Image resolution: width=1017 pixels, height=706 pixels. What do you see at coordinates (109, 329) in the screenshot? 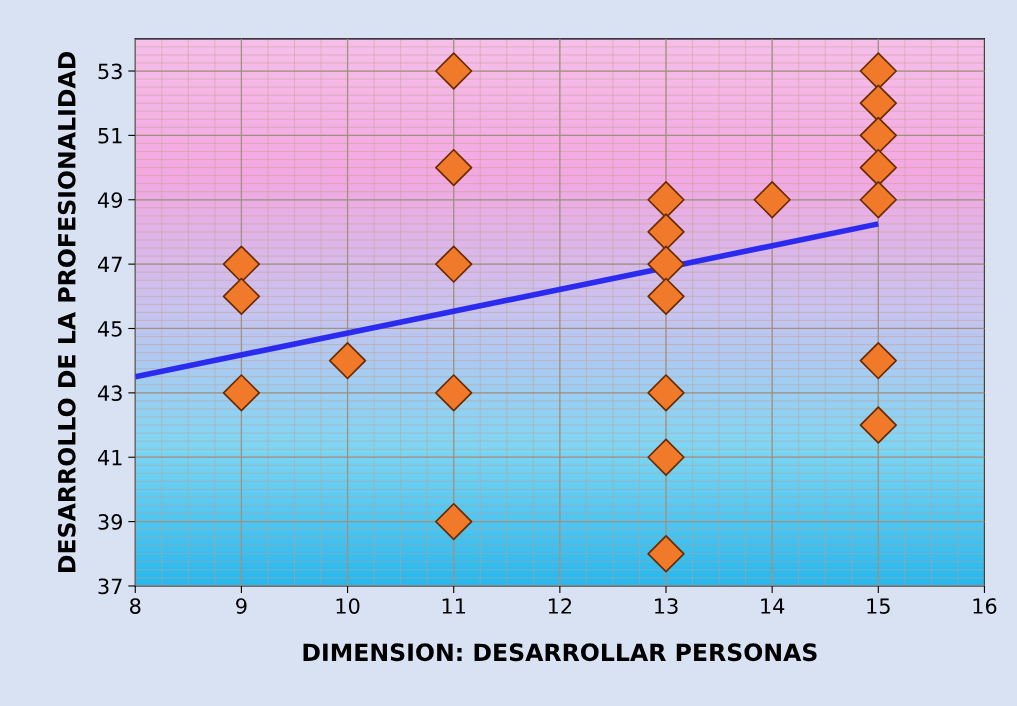
I see `y-tick-label: 45` at bounding box center [109, 329].